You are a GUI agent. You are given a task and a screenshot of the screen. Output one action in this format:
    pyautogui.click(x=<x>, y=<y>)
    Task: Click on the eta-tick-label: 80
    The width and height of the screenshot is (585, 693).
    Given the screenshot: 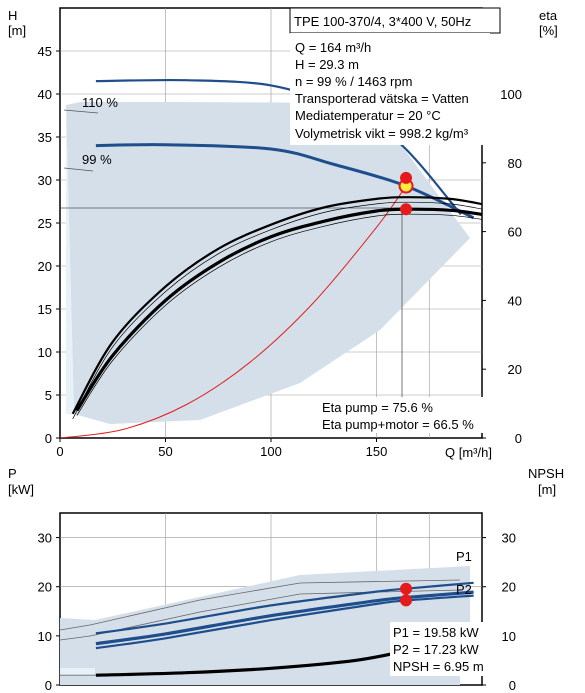 What is the action you would take?
    pyautogui.click(x=515, y=163)
    